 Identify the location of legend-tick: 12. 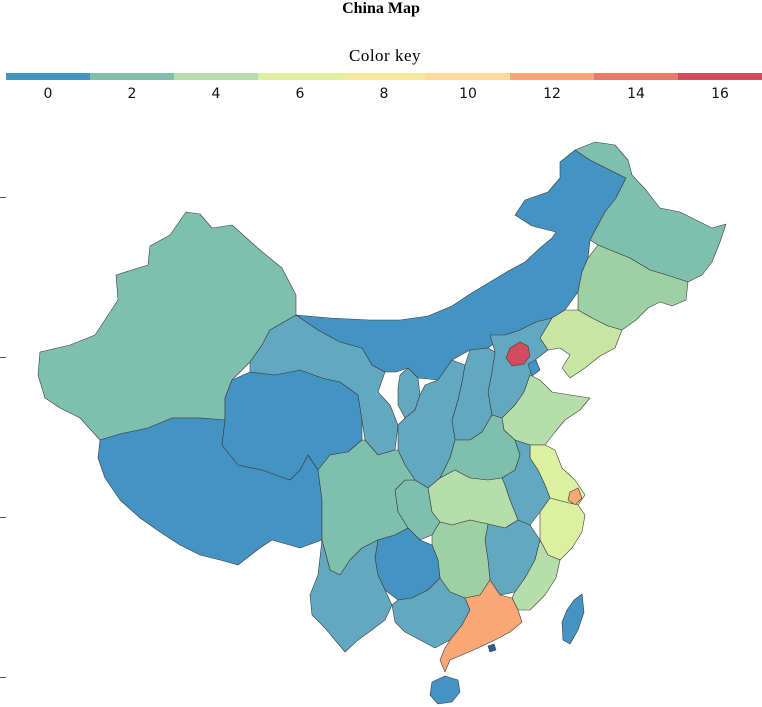
(552, 94).